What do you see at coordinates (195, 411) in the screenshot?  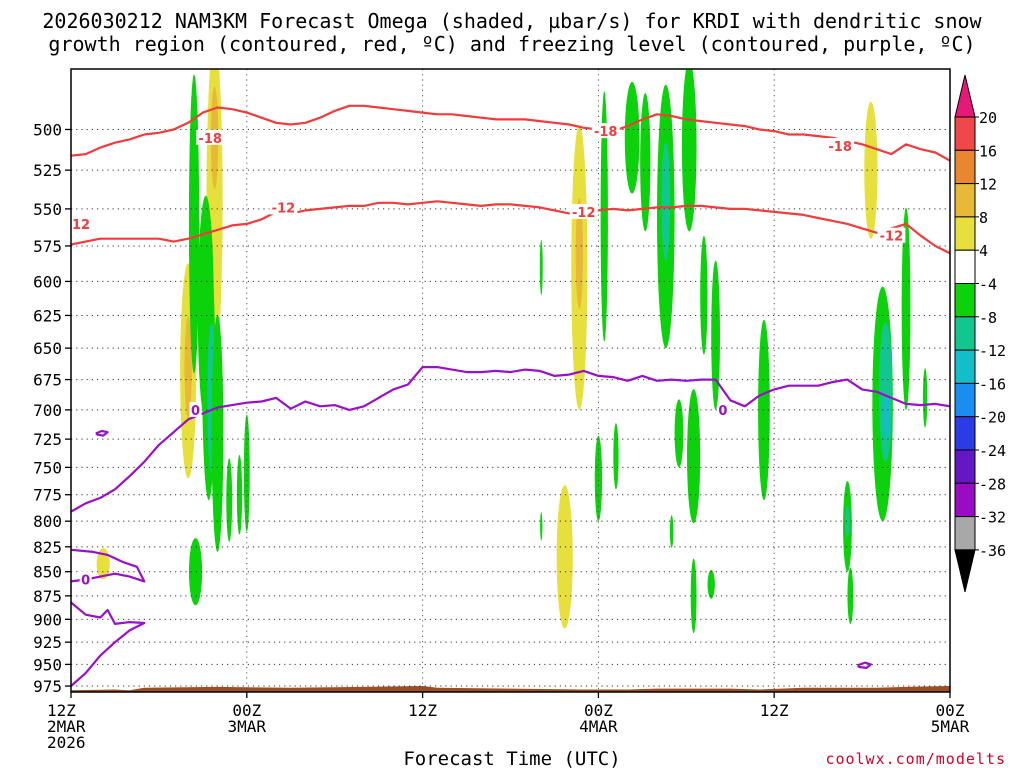 I see `freezing-contour-label-0-0: 0` at bounding box center [195, 411].